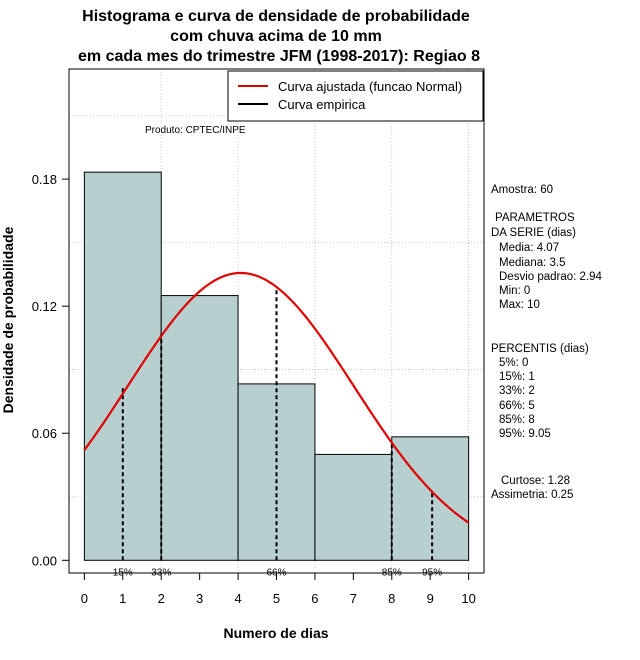  I want to click on stat-desvio: Desvio padrao: 2.94, so click(551, 277).